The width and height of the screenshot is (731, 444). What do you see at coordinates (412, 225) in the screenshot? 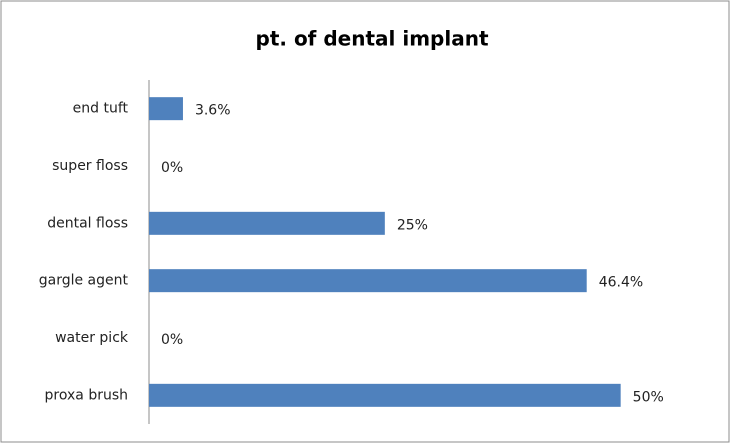
I see `data-label: 25%` at bounding box center [412, 225].